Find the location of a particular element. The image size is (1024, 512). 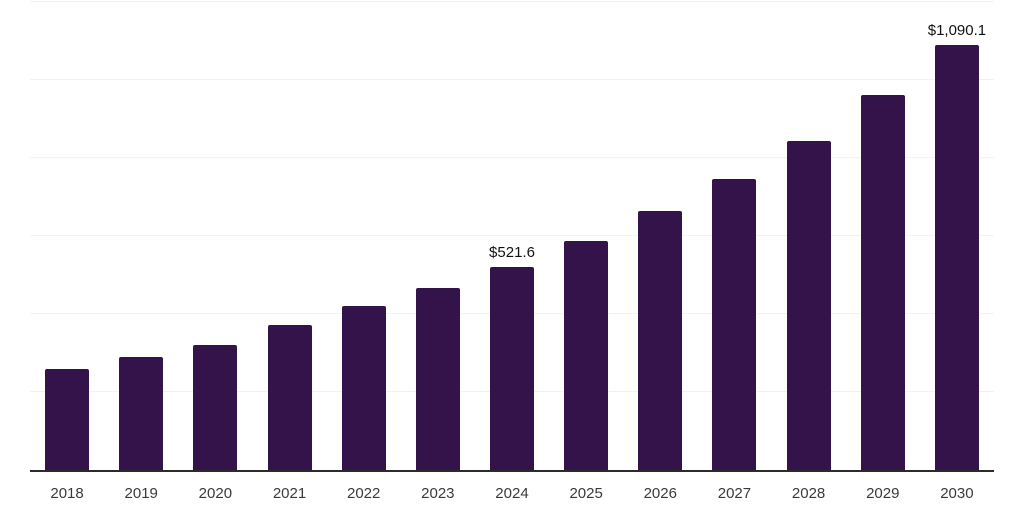

x-tick-label-2018: 2018 is located at coordinates (67, 493).